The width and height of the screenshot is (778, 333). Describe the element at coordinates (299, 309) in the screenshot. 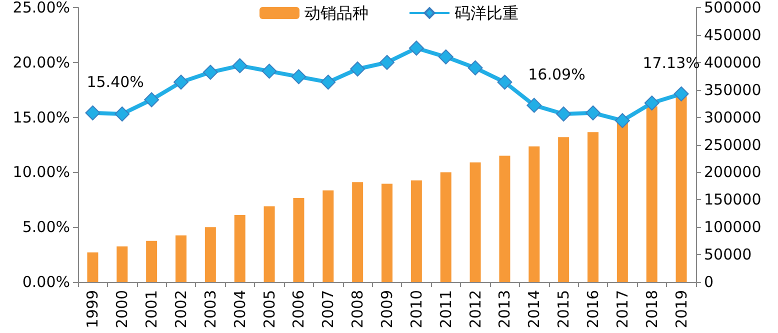

I see `x-tick-label: 2006` at that location.